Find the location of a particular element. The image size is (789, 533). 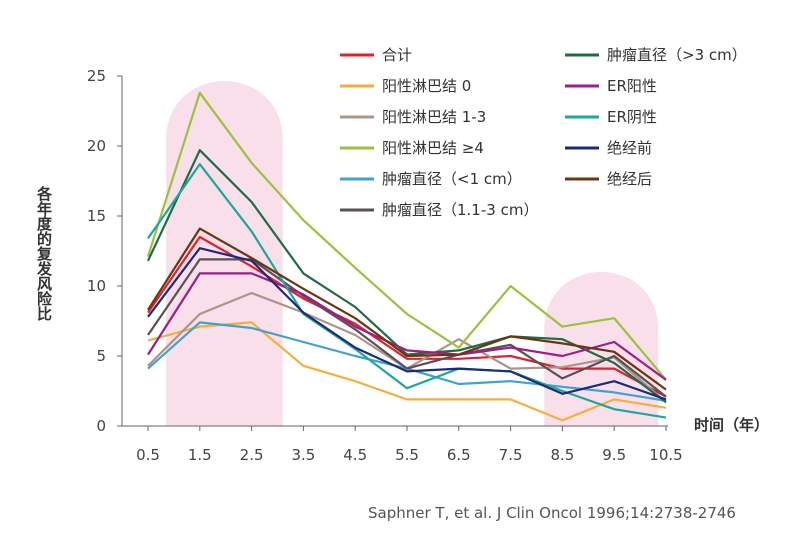

y-tick-label: 25 is located at coordinates (96, 76).